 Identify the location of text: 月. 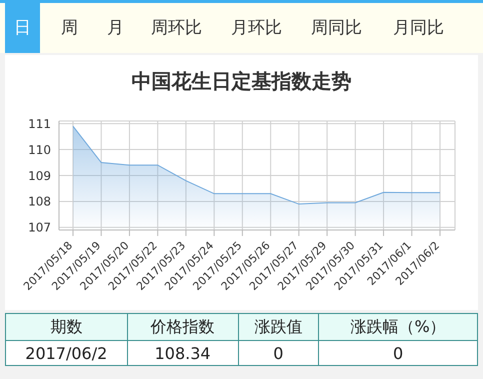
(115, 28).